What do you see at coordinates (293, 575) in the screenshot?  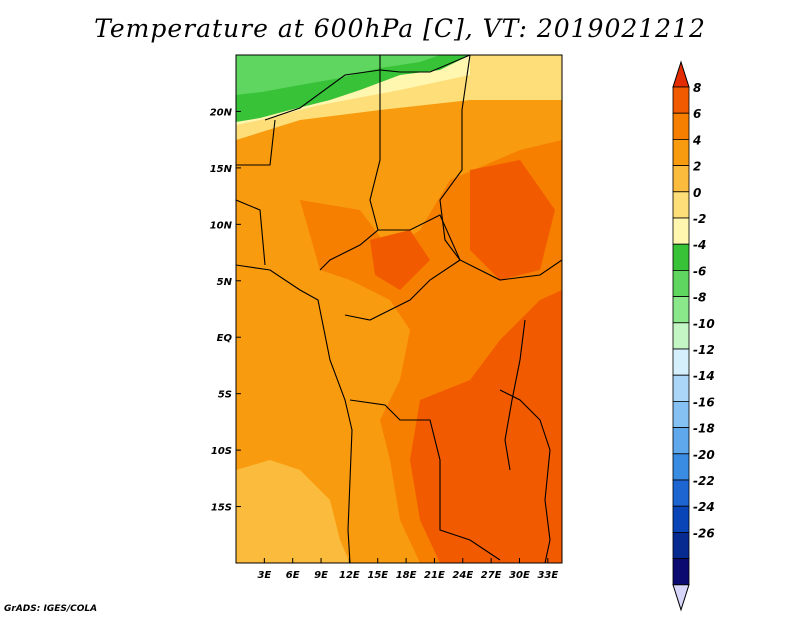 I see `x-tick-label: 6E` at bounding box center [293, 575].